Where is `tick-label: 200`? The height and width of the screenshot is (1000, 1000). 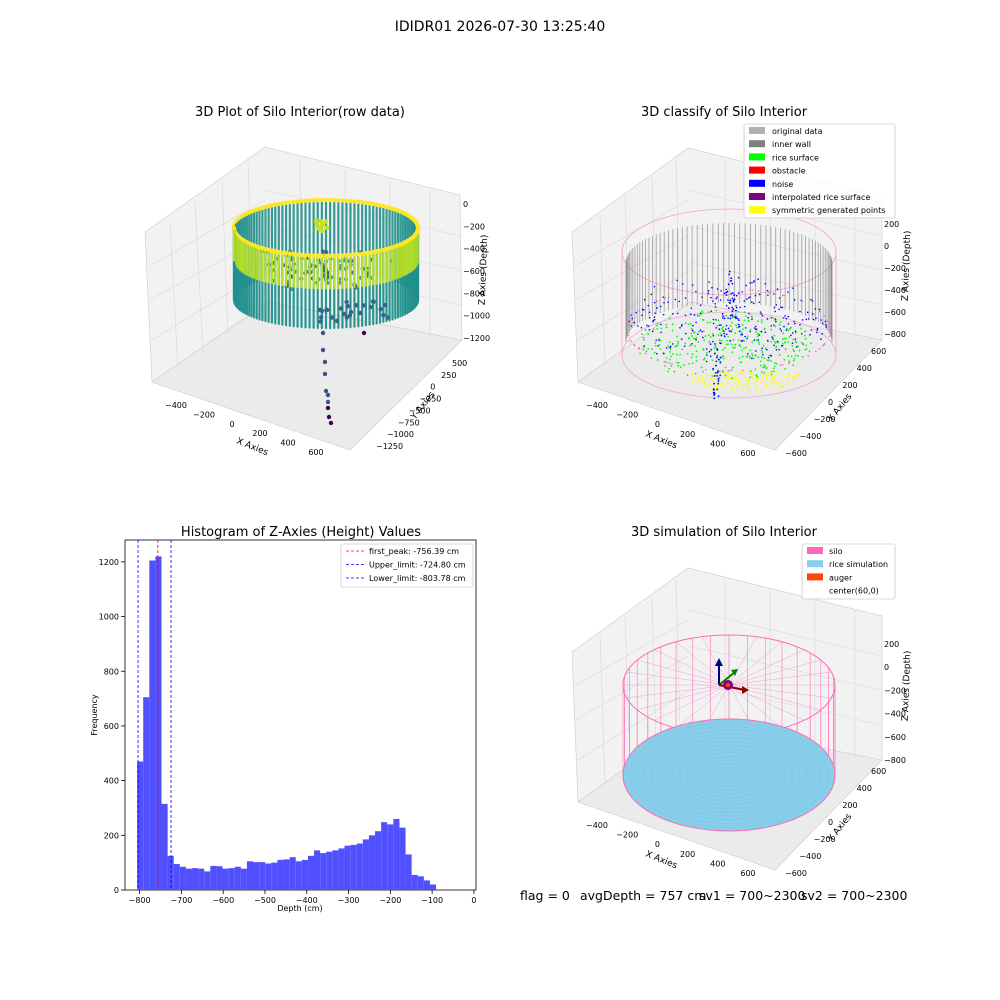 tick-label: 200 is located at coordinates (849, 805).